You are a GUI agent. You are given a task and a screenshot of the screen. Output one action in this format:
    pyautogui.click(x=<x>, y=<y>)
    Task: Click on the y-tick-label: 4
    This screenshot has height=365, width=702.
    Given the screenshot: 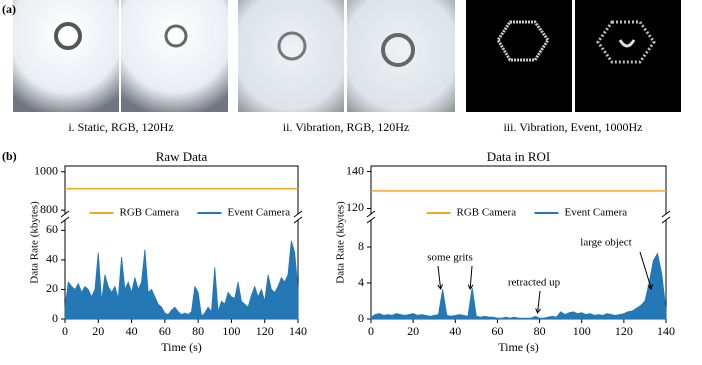 What is the action you would take?
    pyautogui.click(x=361, y=282)
    